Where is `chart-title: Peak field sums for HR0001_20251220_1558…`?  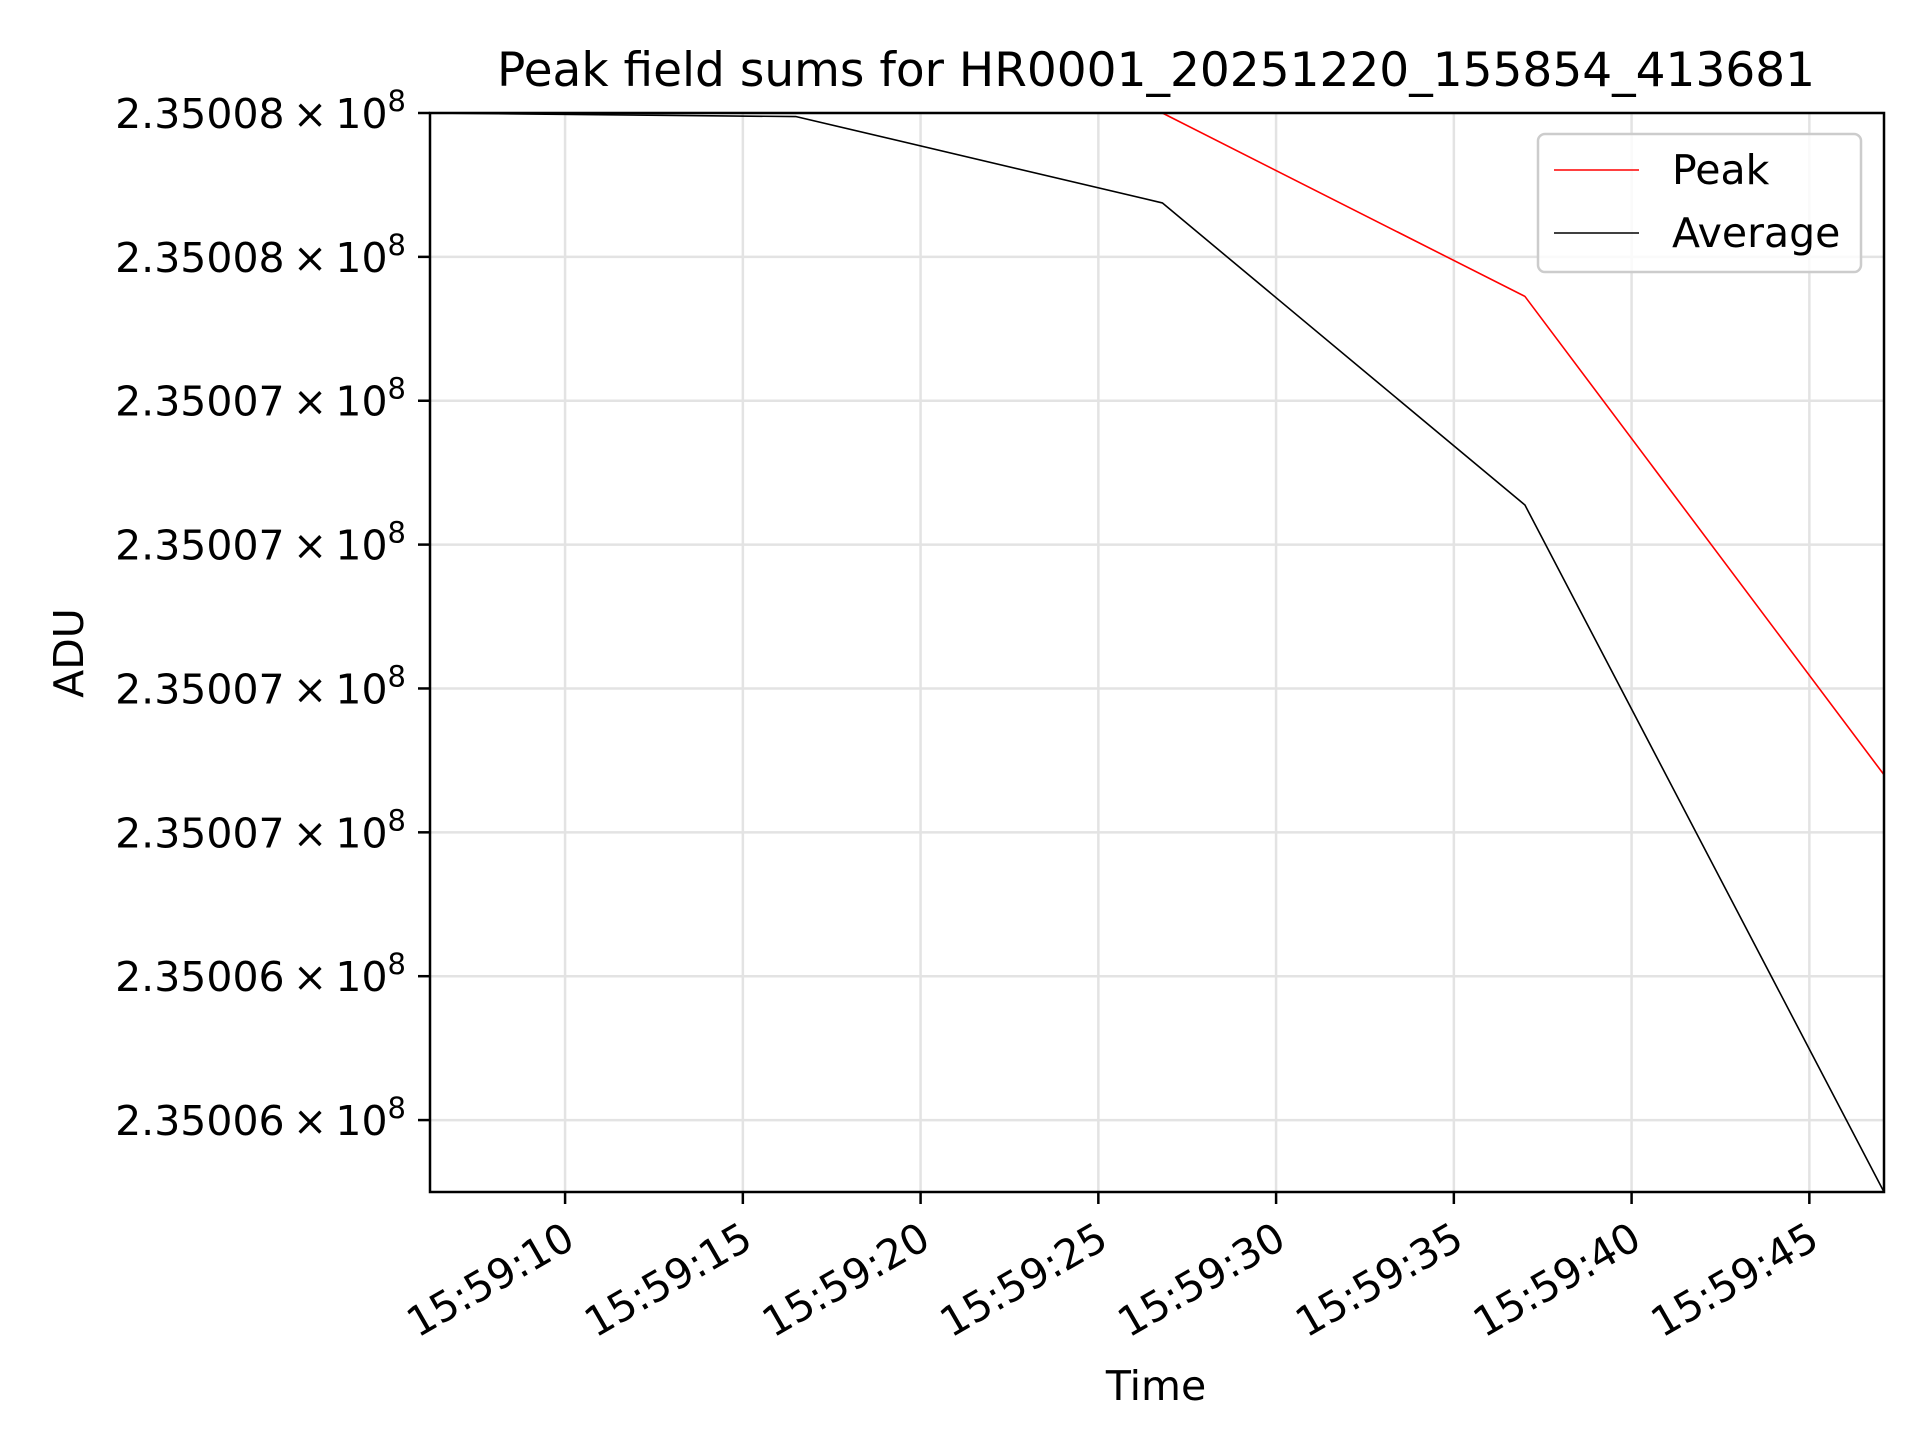
chart-title: Peak field sums for HR0001_20251220_1558… is located at coordinates (1156, 70).